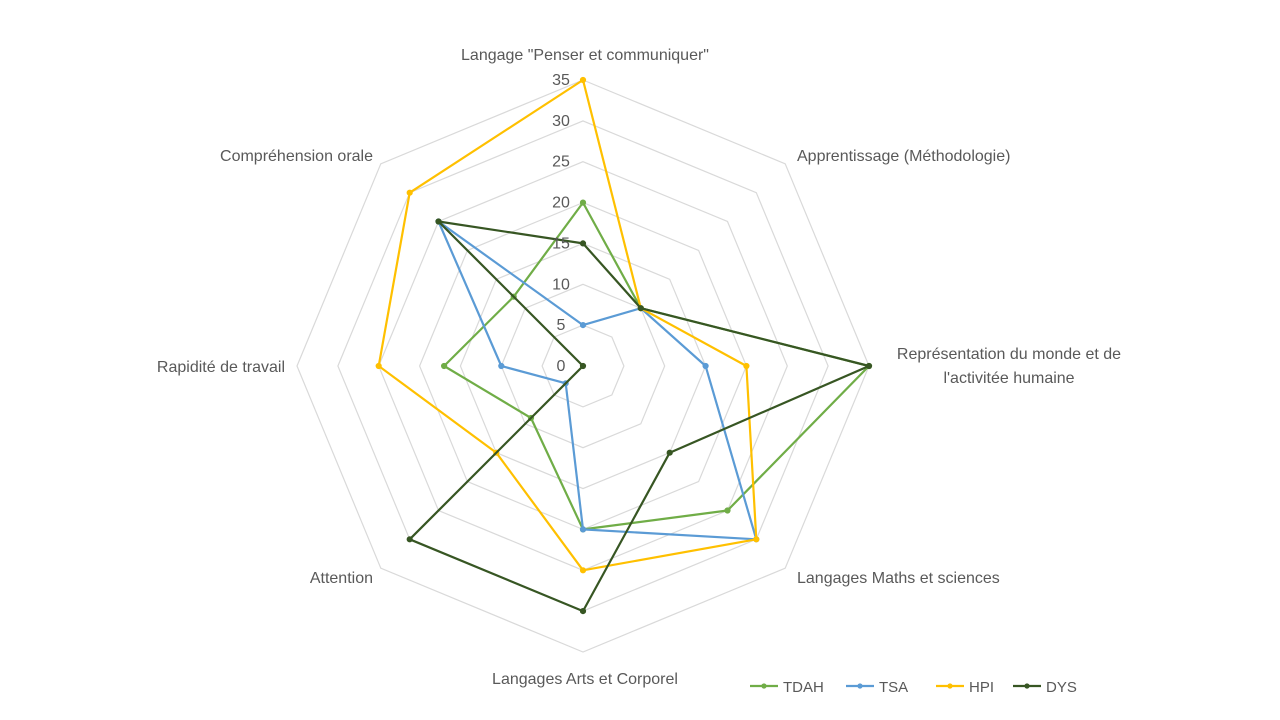 This screenshot has height=720, width=1280. What do you see at coordinates (860, 686) in the screenshot?
I see `legend-marker-tsa` at bounding box center [860, 686].